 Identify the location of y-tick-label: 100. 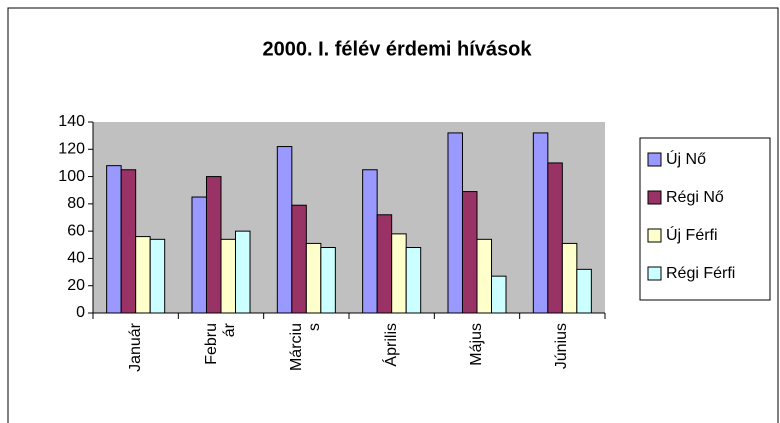
(71, 176).